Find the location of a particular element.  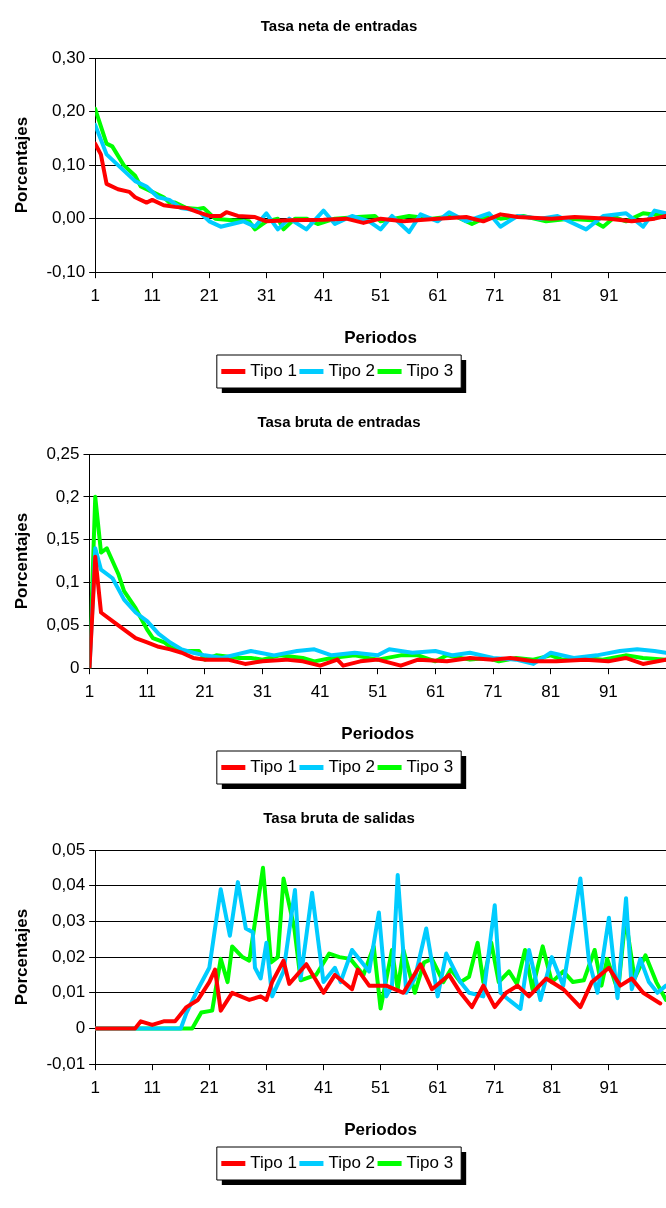

y-tick-label: 0,2 is located at coordinates (67, 496).